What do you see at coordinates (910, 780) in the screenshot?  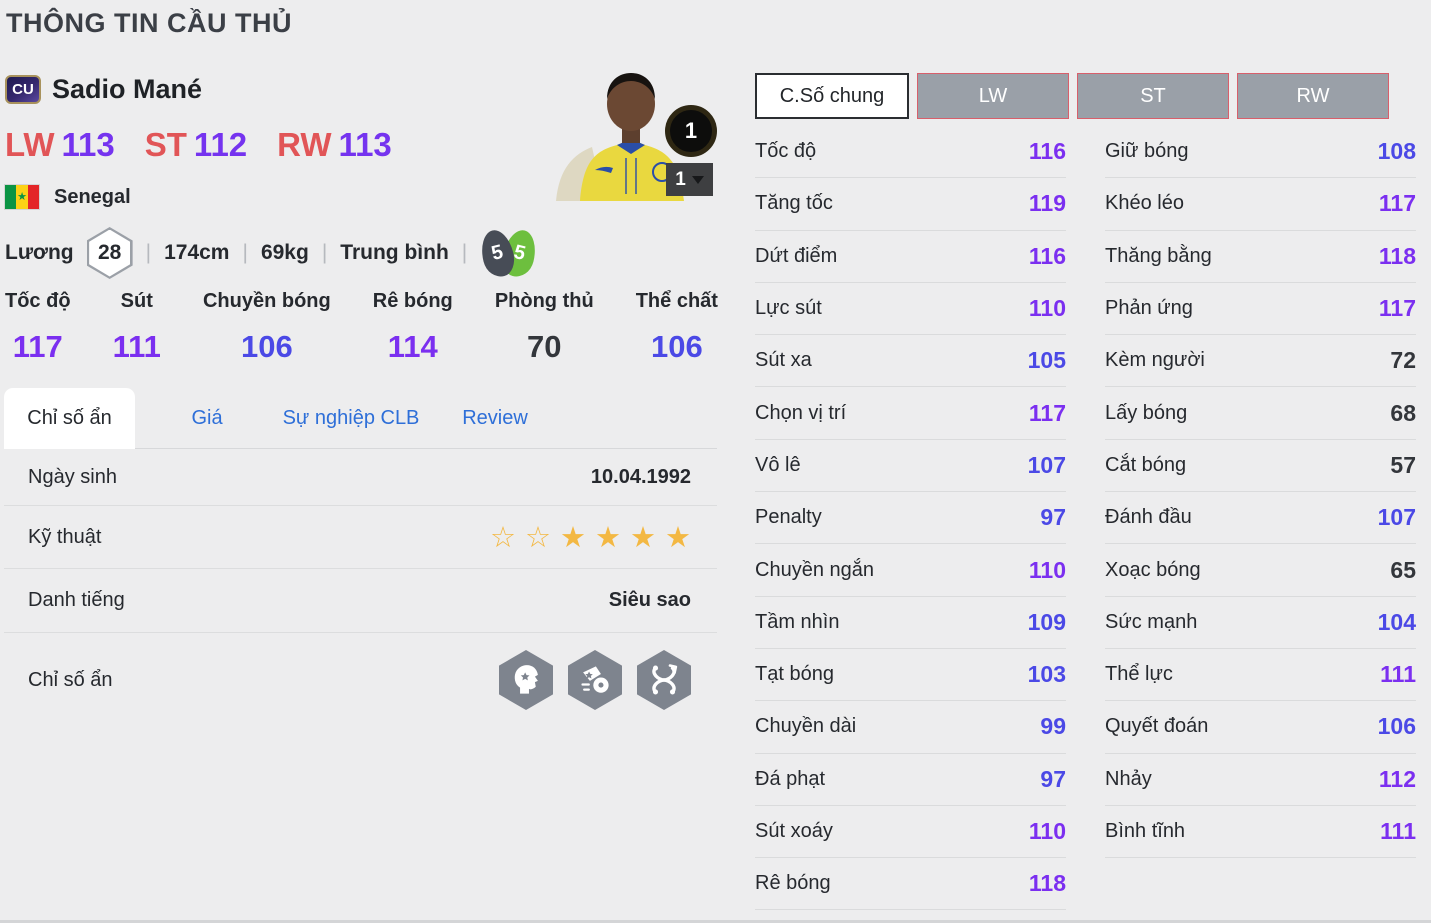 I see `stat-row: Đá phạt 97` at bounding box center [910, 780].